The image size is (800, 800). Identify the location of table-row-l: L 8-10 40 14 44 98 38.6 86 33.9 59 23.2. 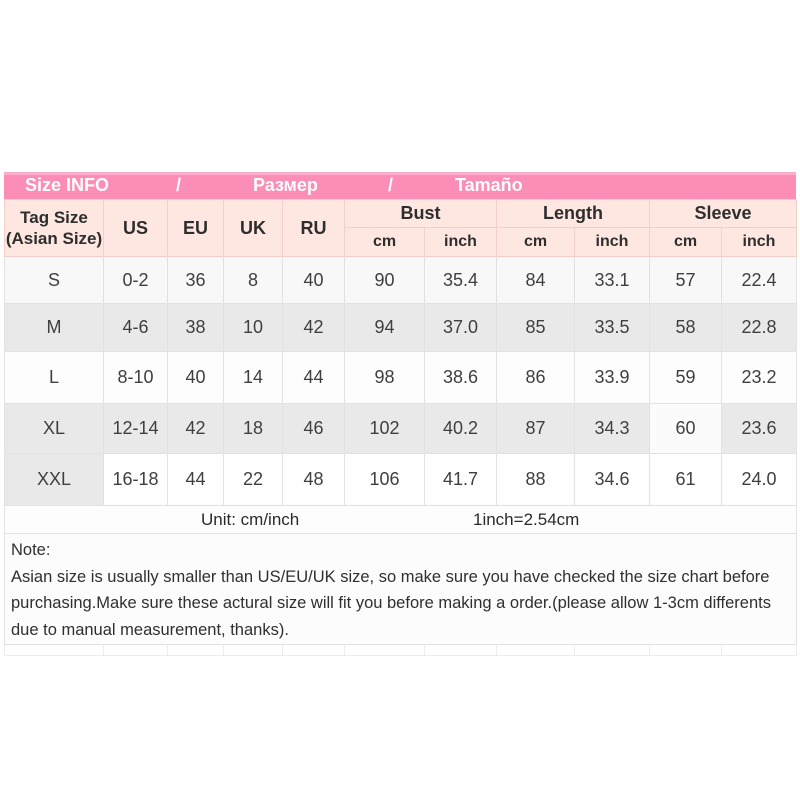
(400, 377).